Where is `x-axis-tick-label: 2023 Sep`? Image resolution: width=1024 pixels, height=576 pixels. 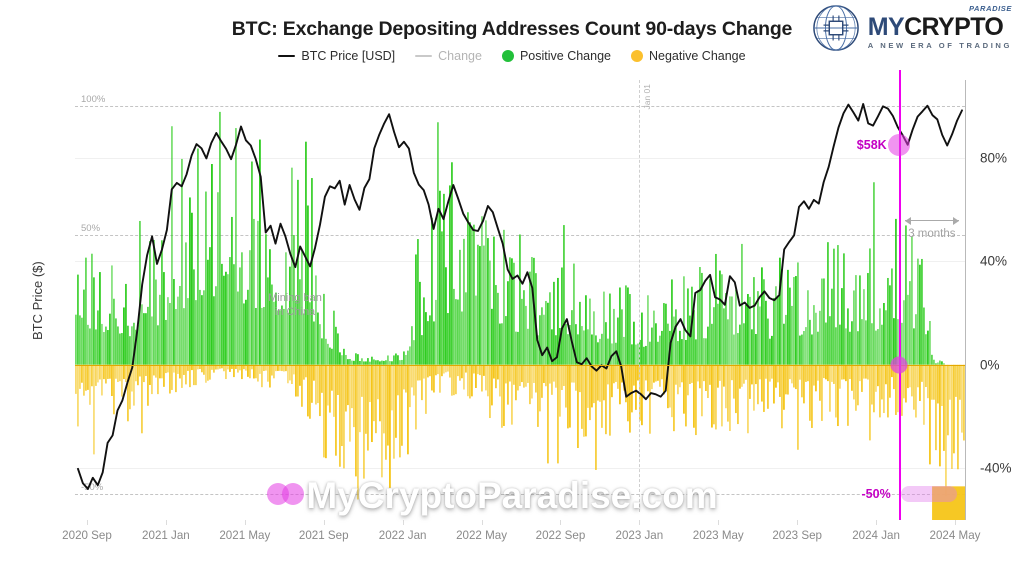
x-axis-tick-label: 2023 Sep is located at coordinates (797, 535).